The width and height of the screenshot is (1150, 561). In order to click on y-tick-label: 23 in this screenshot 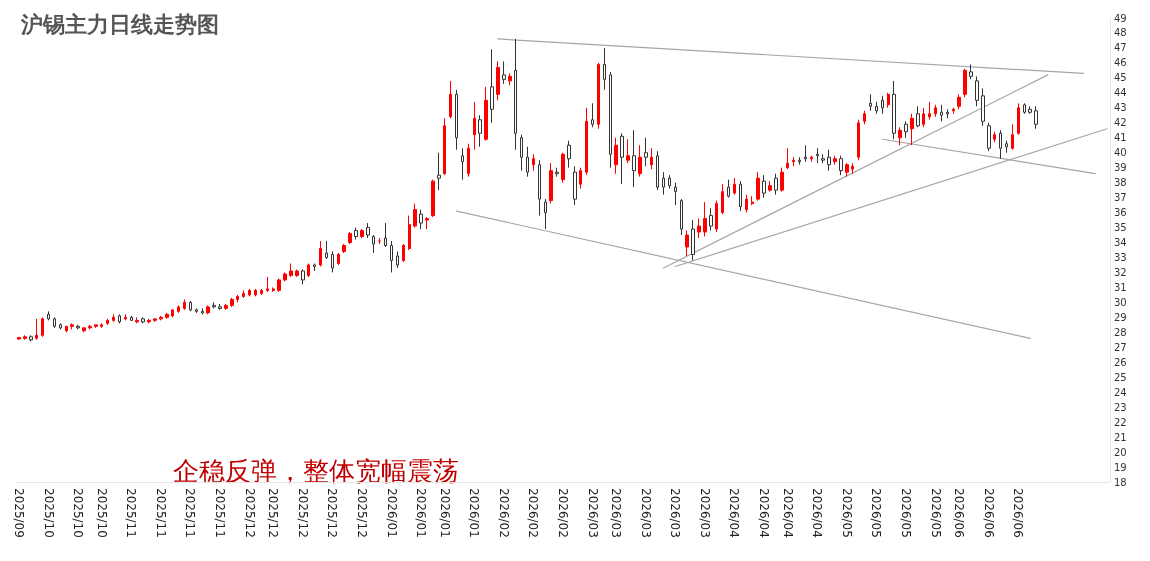, I will do `click(1120, 407)`.